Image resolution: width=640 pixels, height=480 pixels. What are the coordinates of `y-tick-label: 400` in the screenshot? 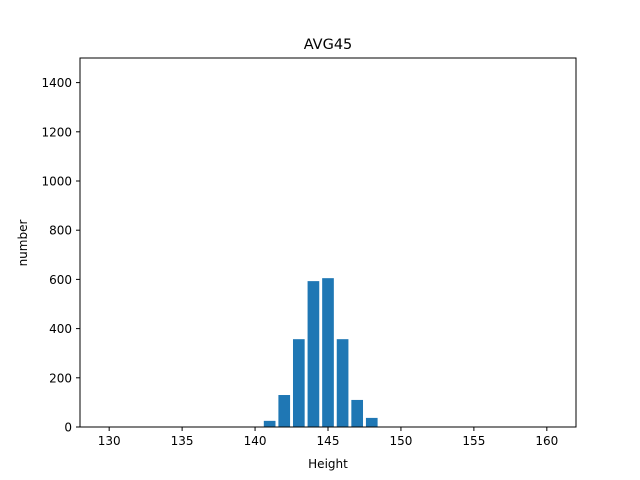 It's located at (60, 329).